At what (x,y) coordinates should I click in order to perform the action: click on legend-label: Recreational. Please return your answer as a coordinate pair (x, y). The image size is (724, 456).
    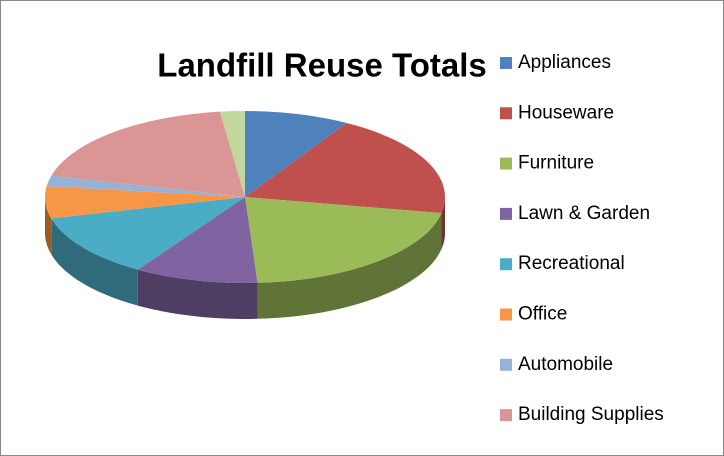
    Looking at the image, I should click on (571, 263).